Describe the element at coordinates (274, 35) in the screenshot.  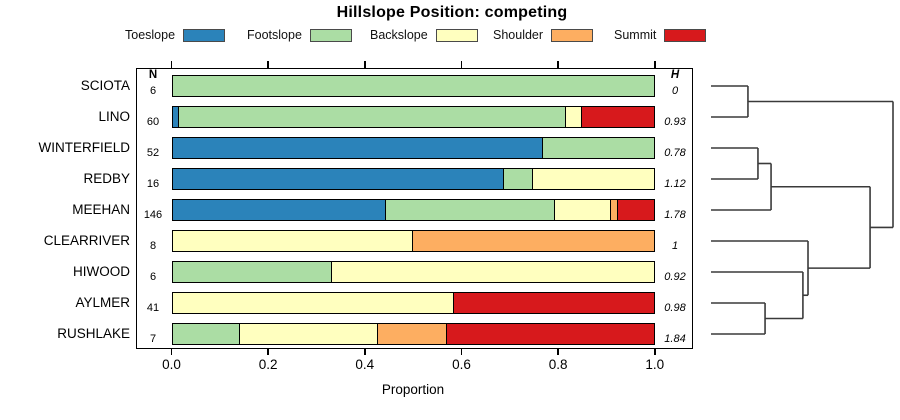
I see `legend-label: Footslope` at that location.